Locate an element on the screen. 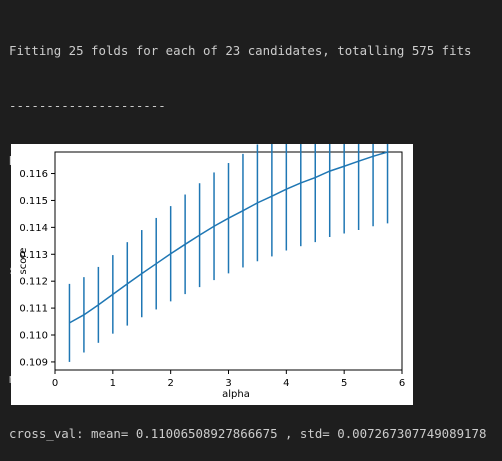 This screenshot has width=502, height=461. x-tick-label: 0 is located at coordinates (55, 383).